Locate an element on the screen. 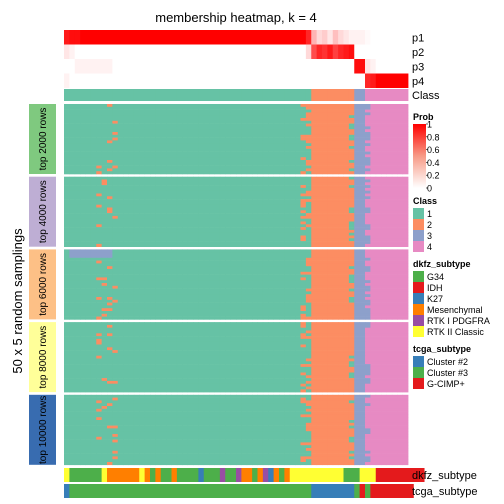  class-cell is located at coordinates (249, 95).